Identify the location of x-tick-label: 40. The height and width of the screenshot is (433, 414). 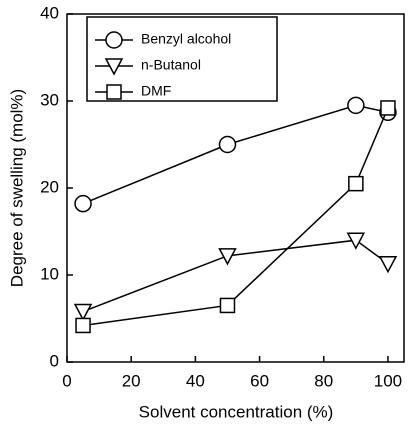
(195, 380).